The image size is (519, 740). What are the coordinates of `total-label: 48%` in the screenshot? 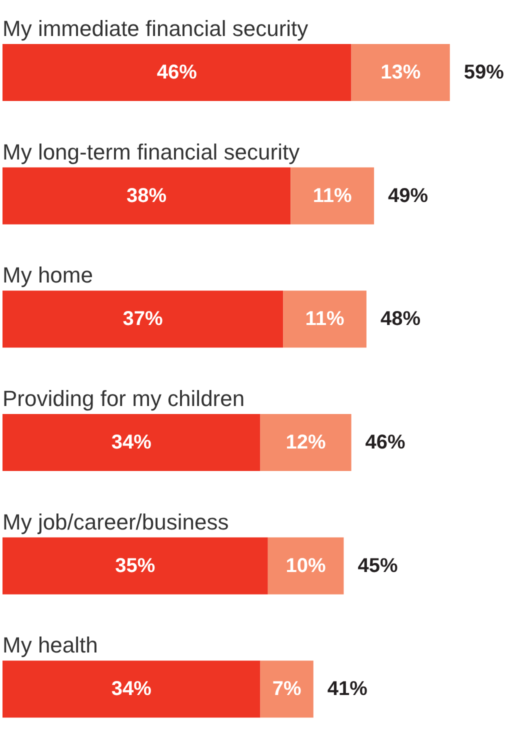 It's located at (400, 319).